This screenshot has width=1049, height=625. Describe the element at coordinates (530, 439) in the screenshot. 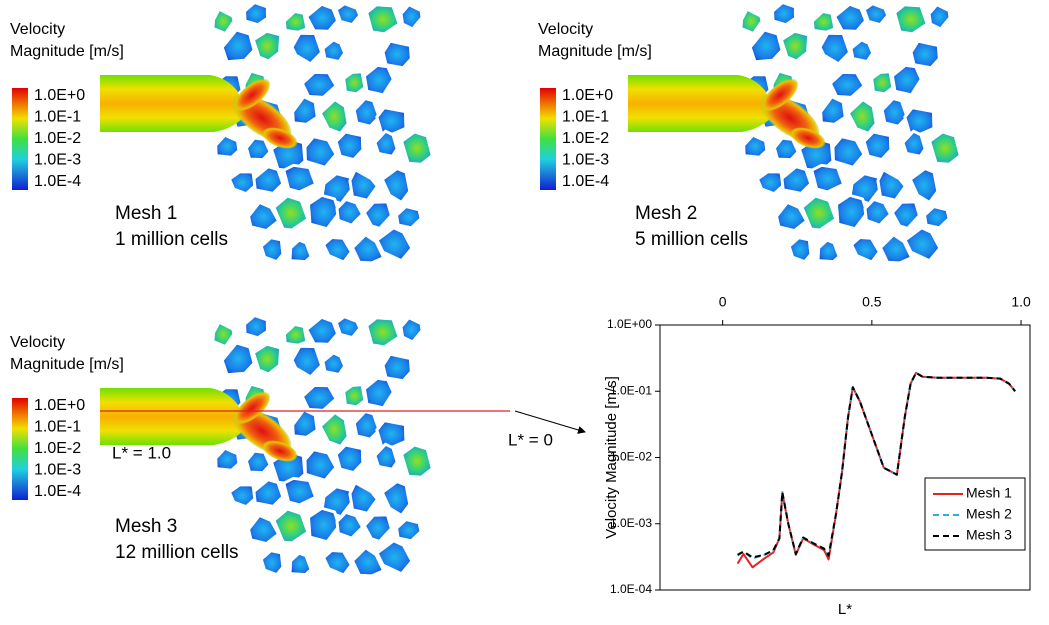

I see `annotation: L* = 0` at that location.